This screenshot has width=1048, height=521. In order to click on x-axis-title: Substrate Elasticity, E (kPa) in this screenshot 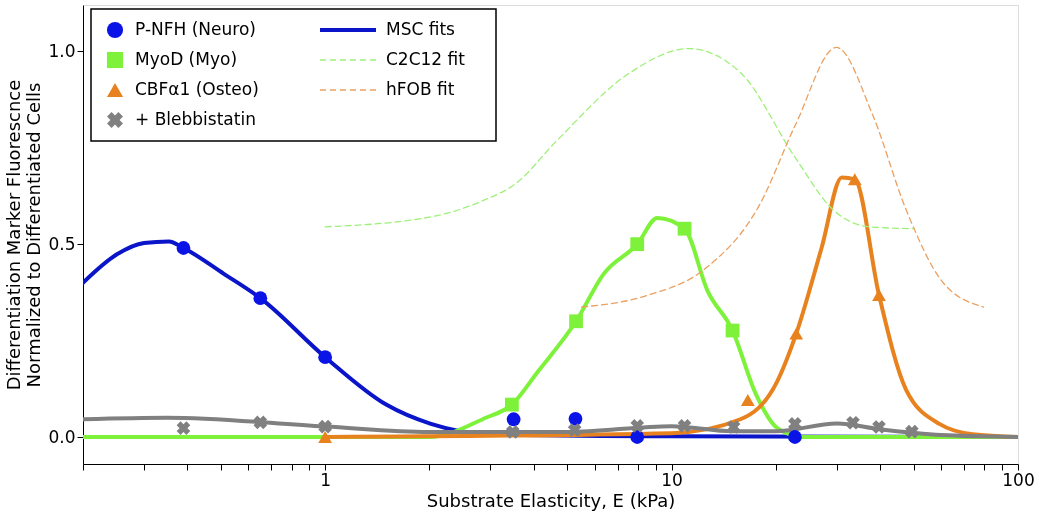, I will do `click(551, 500)`.